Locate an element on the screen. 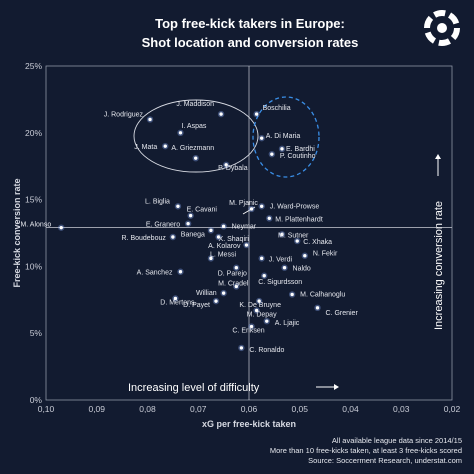 This screenshot has height=474, width=474. data-point-label: M. Depay is located at coordinates (262, 314).